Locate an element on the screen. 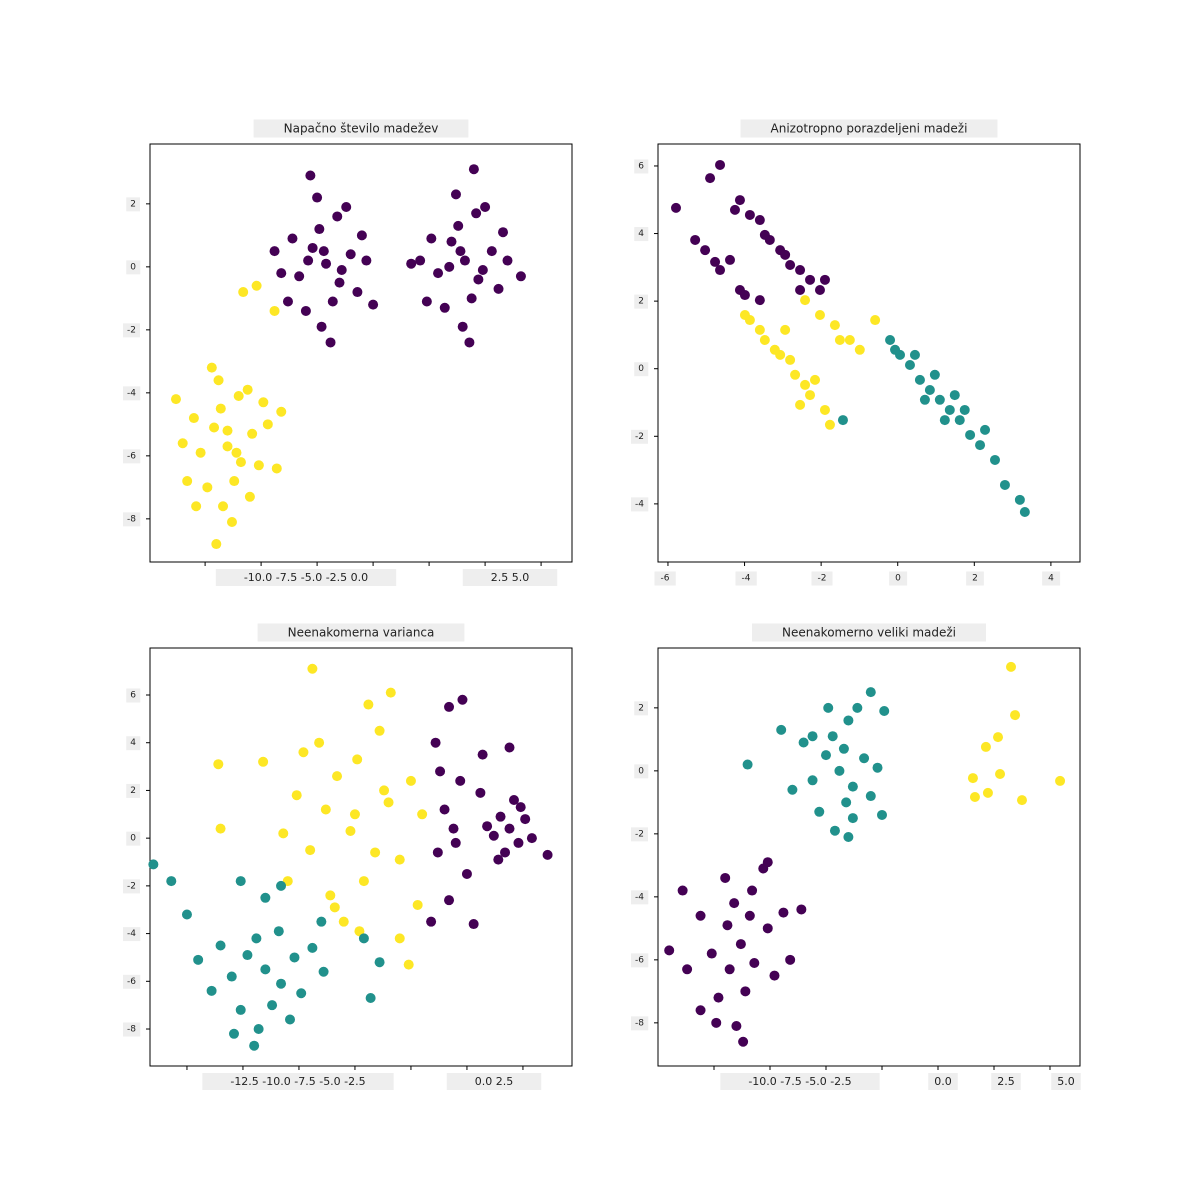 This screenshot has height=1200, width=1200. chart-title: Napačno število madežev is located at coordinates (361, 129).